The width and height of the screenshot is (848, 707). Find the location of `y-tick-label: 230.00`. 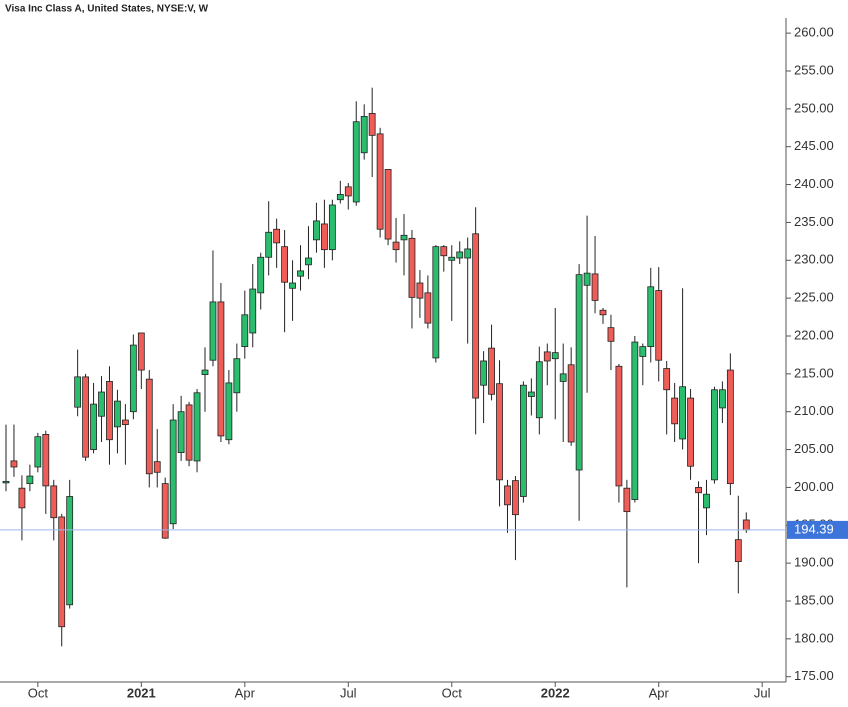

y-tick-label: 230.00 is located at coordinates (814, 259).